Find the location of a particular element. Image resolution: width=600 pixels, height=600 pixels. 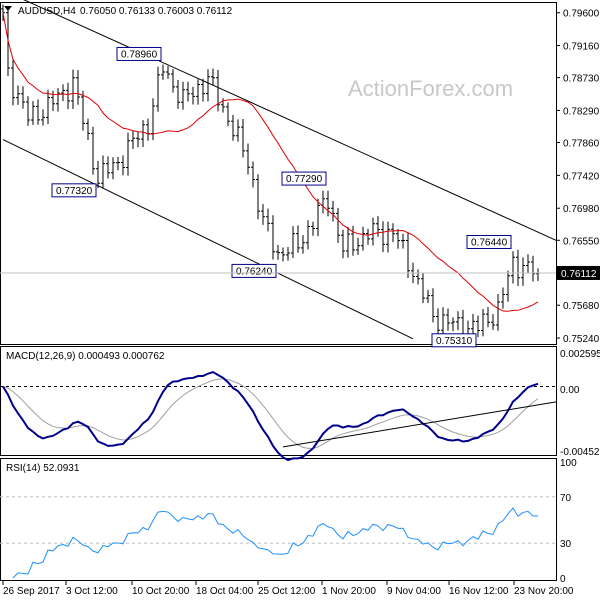

y-tick-label: 0.75680 is located at coordinates (581, 306).